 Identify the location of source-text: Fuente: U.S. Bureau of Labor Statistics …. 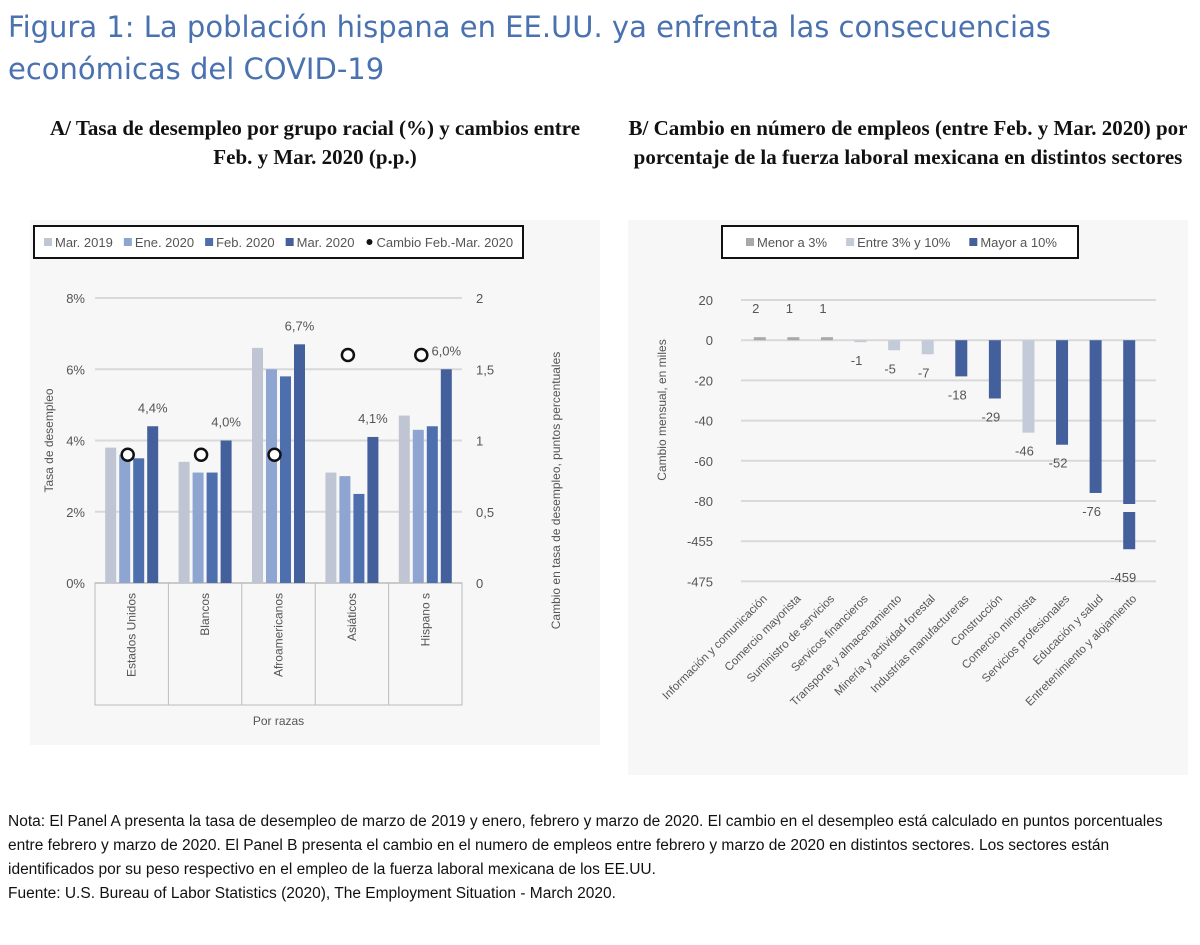
(312, 893).